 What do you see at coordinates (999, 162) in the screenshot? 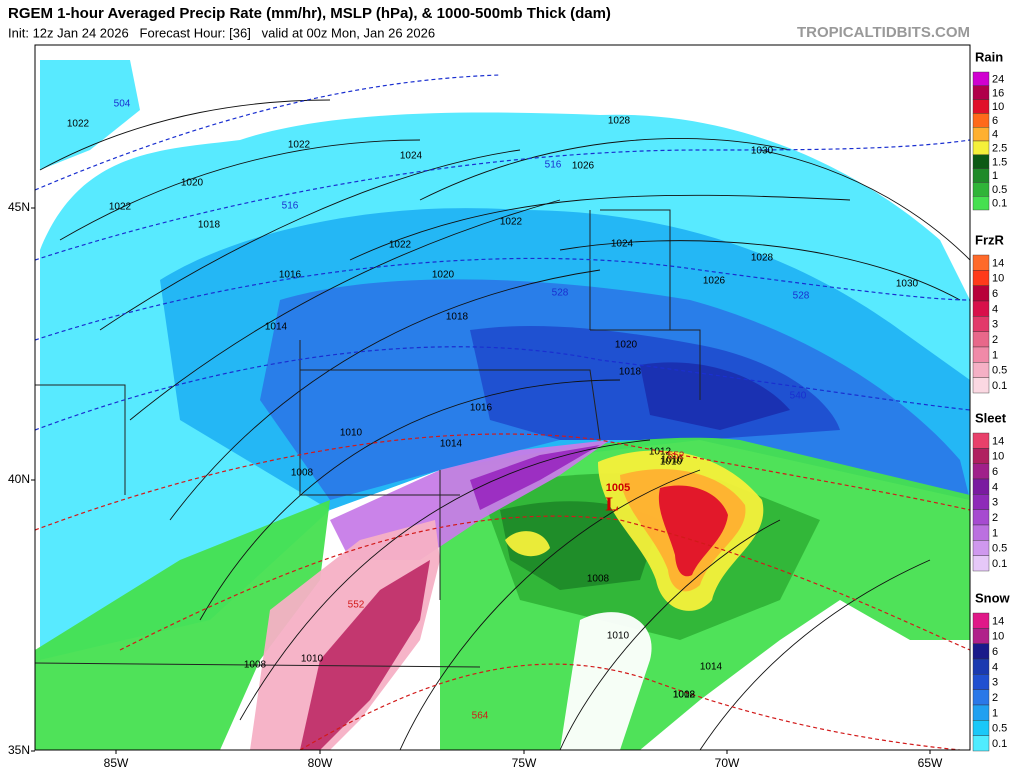
I see `legend-label: 1.5` at bounding box center [999, 162].